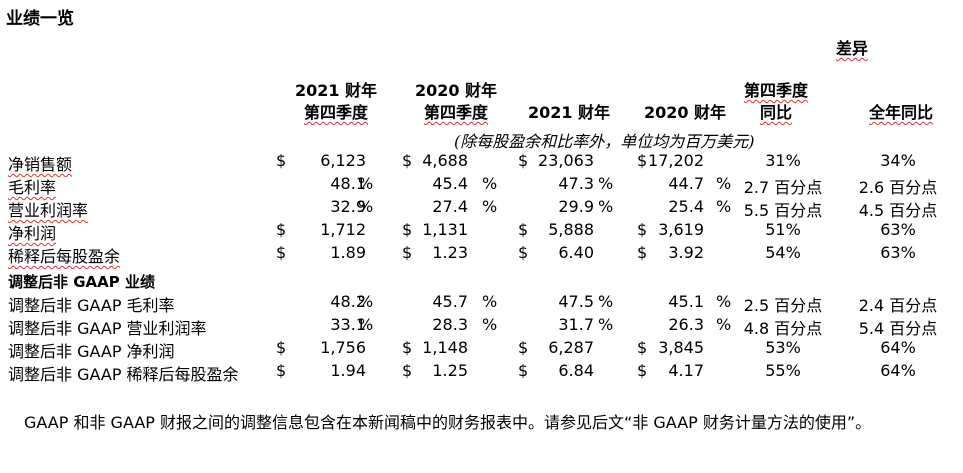 The height and width of the screenshot is (473, 963). I want to click on cell-value: 1,756, so click(343, 347).